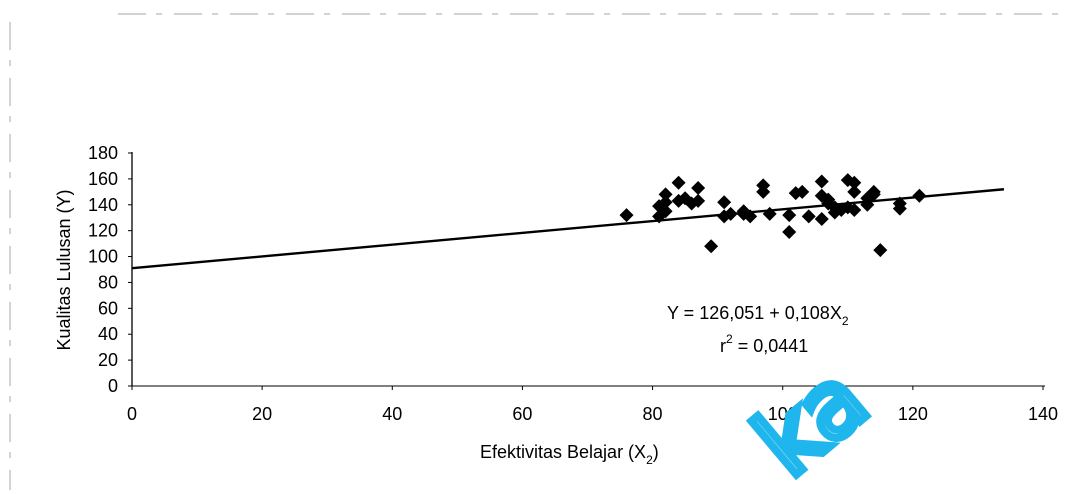  What do you see at coordinates (392, 414) in the screenshot?
I see `x-tick-label: 40` at bounding box center [392, 414].